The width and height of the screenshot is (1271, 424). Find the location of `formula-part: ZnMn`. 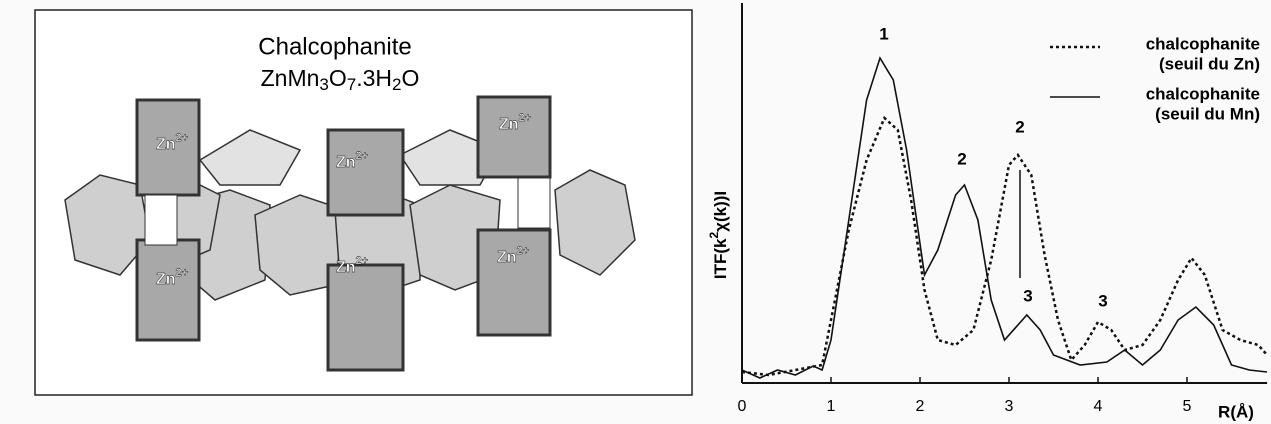

formula-part: ZnMn is located at coordinates (290, 78).